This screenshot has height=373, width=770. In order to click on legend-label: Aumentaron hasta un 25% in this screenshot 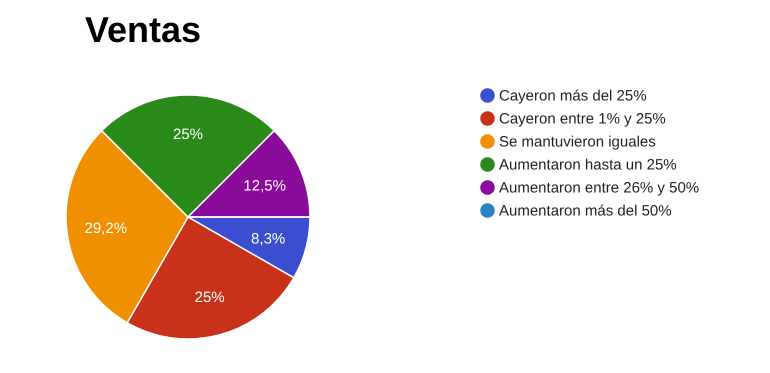, I will do `click(588, 165)`.